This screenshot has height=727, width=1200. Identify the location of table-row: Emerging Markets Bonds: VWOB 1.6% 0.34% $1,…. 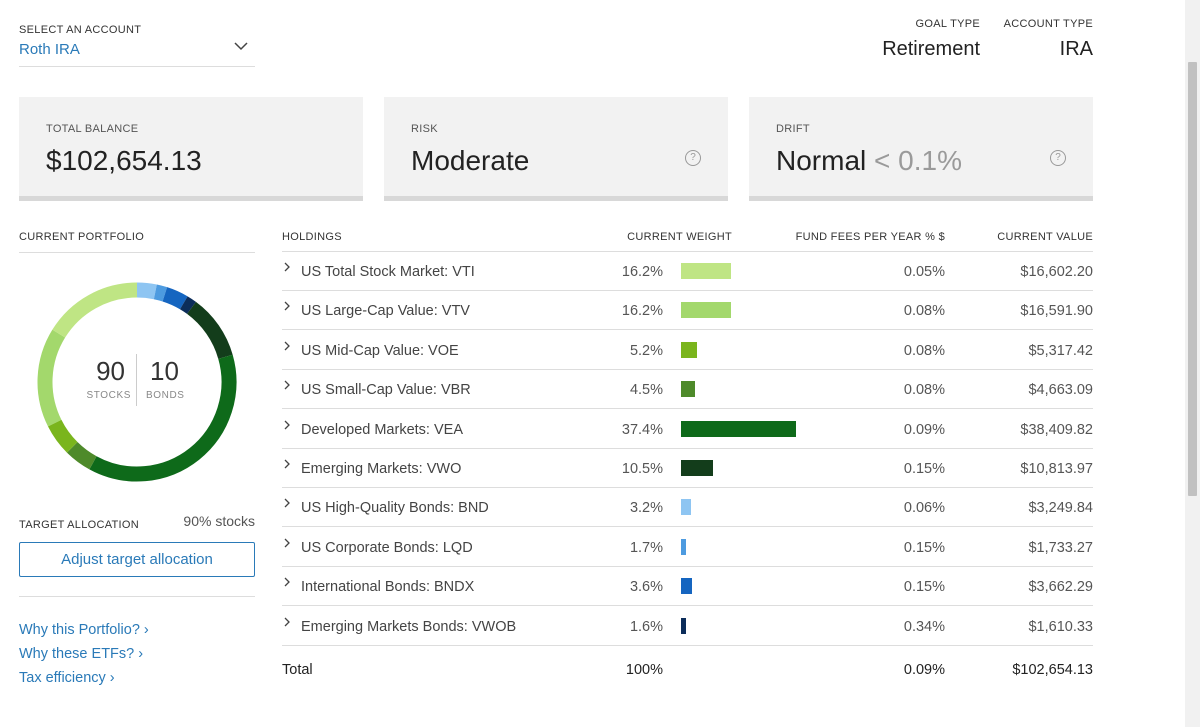
(687, 626).